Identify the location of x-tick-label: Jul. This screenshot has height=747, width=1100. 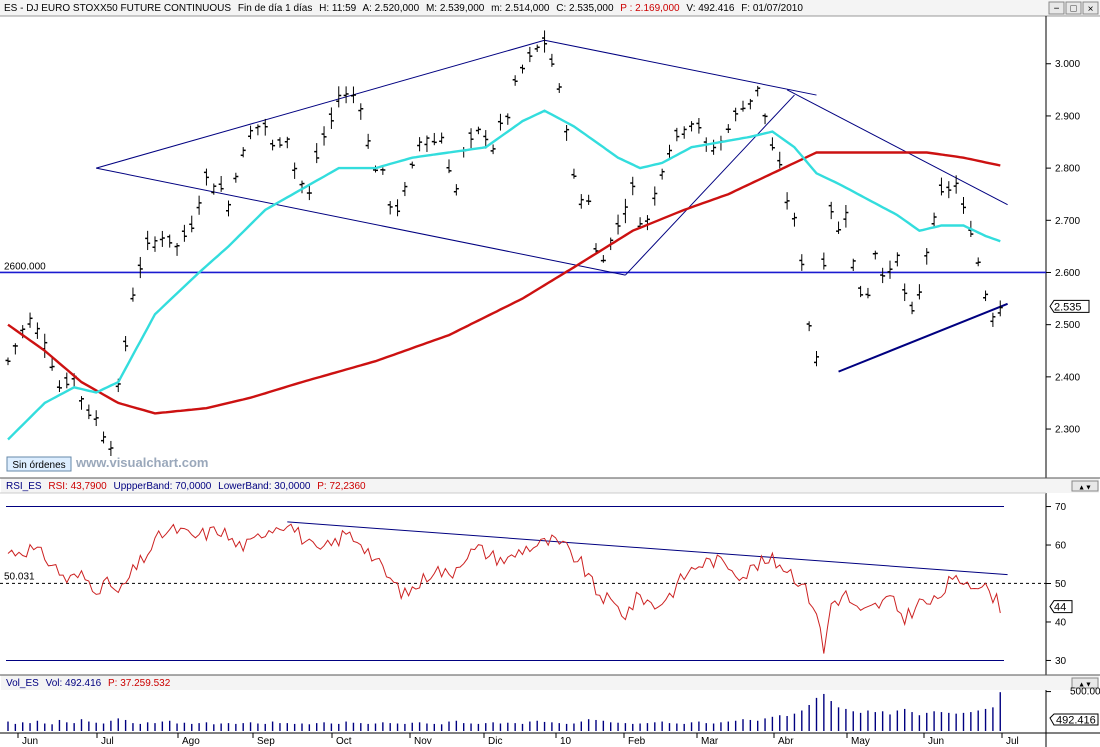
(1012, 741).